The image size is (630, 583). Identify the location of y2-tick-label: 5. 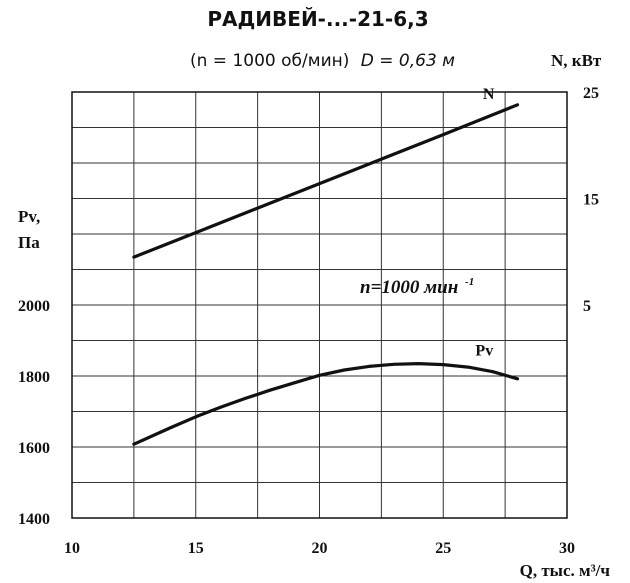
(587, 306).